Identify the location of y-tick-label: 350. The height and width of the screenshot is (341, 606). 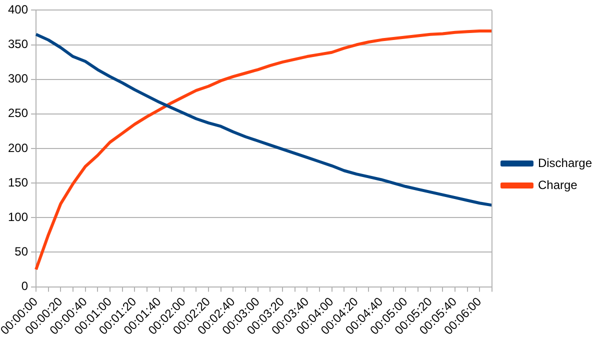
(18, 44).